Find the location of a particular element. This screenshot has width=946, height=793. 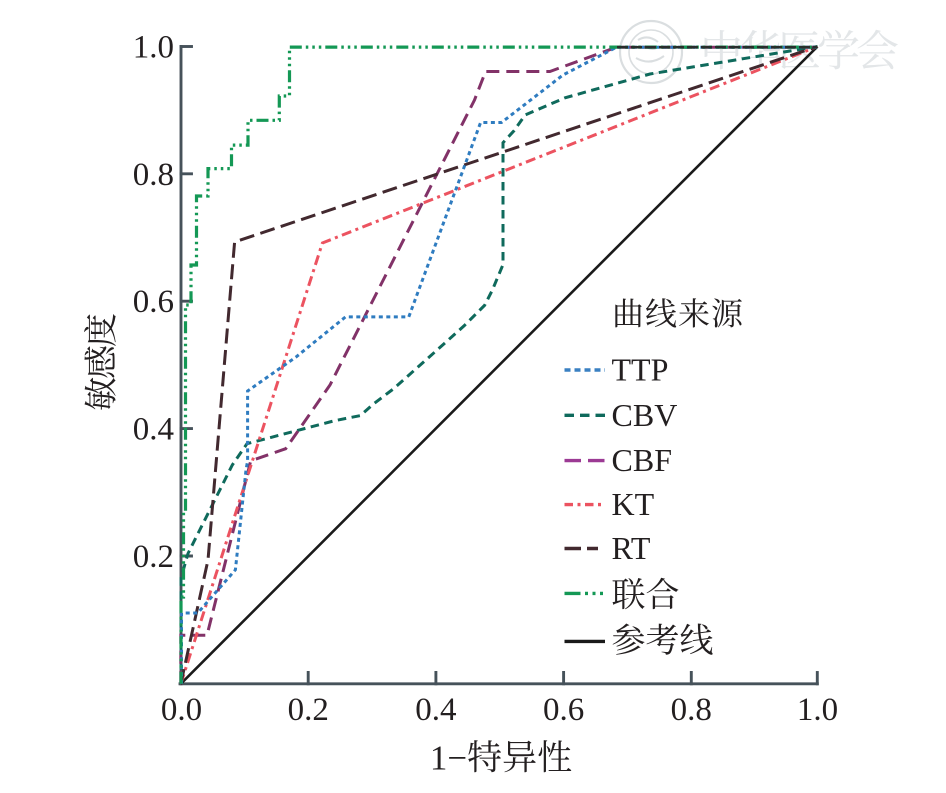

svg-text: 0.0 is located at coordinates (181, 710).